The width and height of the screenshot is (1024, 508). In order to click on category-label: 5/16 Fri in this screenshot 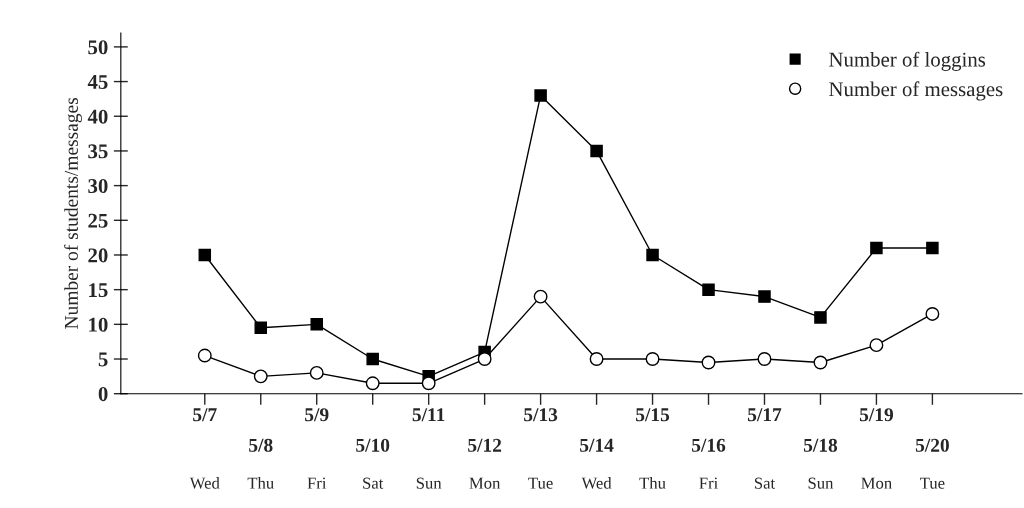, I will do `click(709, 463)`.